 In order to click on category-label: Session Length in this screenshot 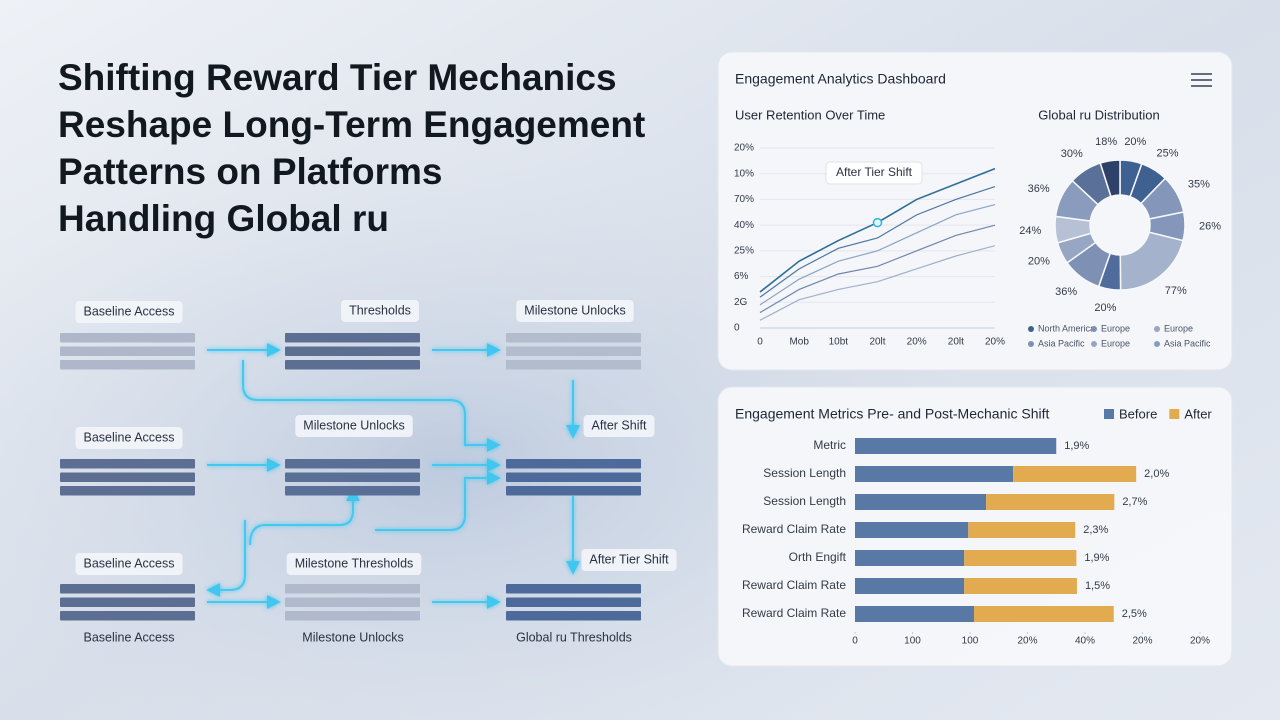, I will do `click(804, 473)`.